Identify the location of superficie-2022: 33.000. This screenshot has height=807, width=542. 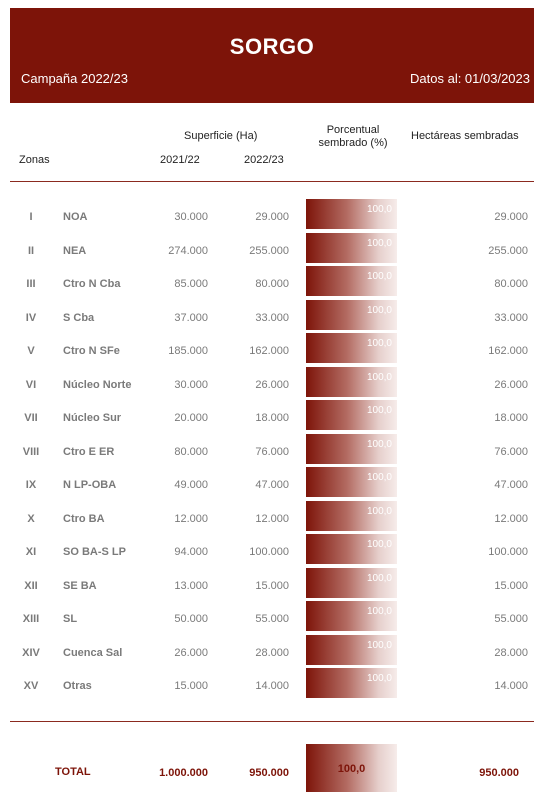
(272, 317).